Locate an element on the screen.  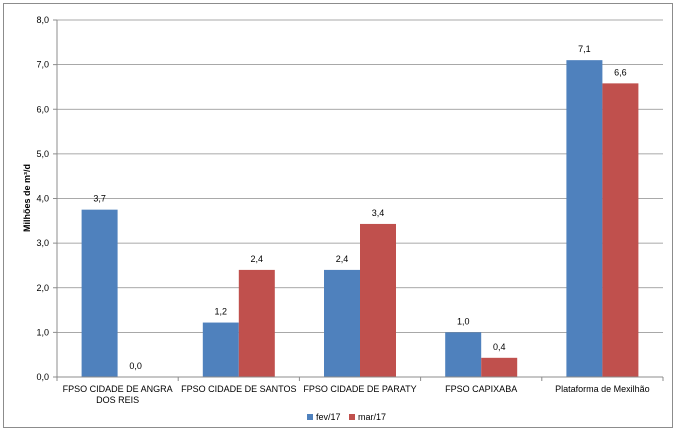
y-tick-label: 4,0 is located at coordinates (42, 199).